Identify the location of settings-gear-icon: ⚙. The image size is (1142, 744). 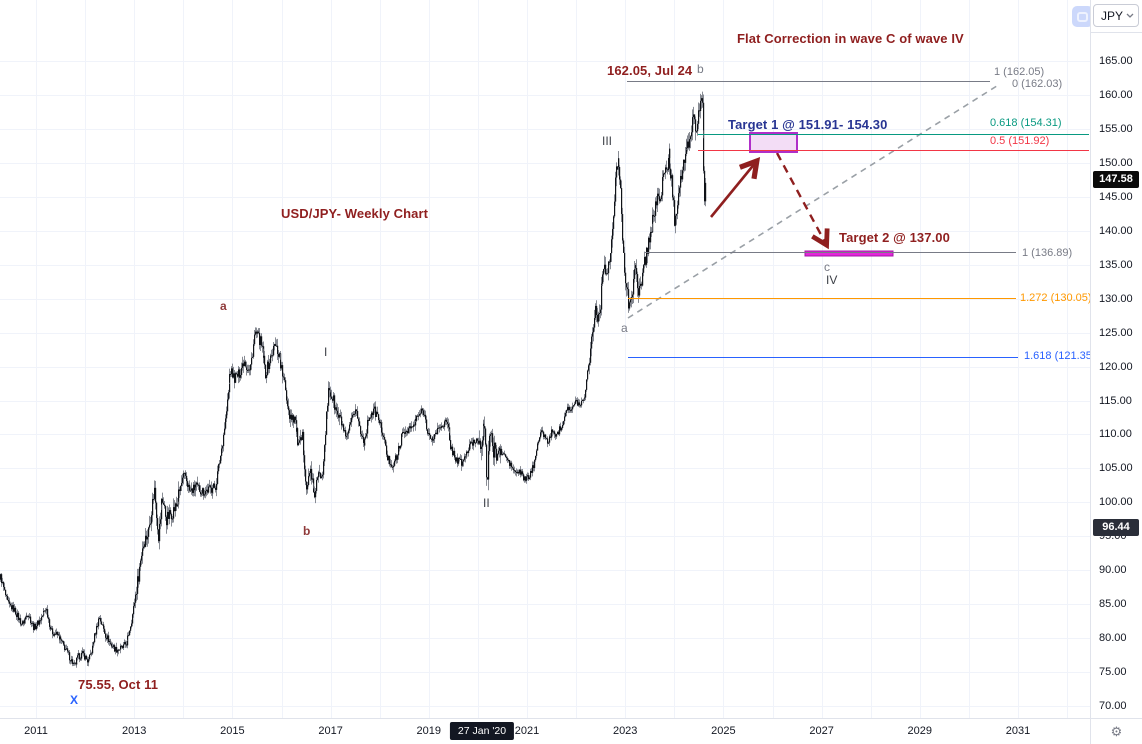
(1116, 731).